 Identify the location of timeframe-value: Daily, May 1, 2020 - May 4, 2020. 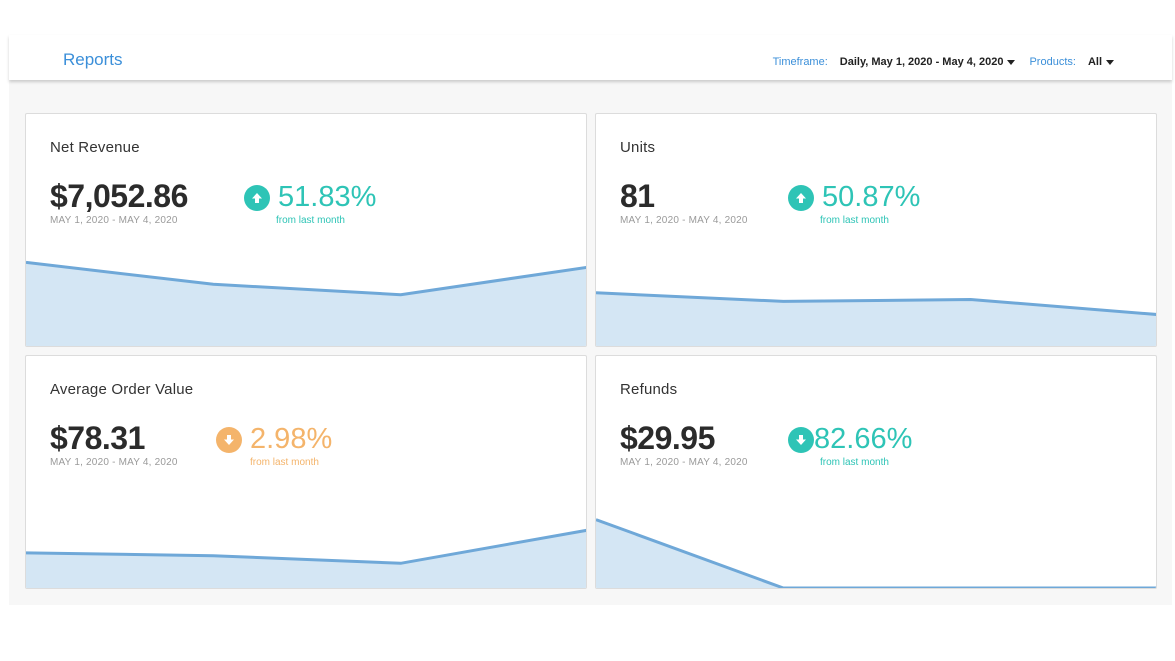
(921, 62).